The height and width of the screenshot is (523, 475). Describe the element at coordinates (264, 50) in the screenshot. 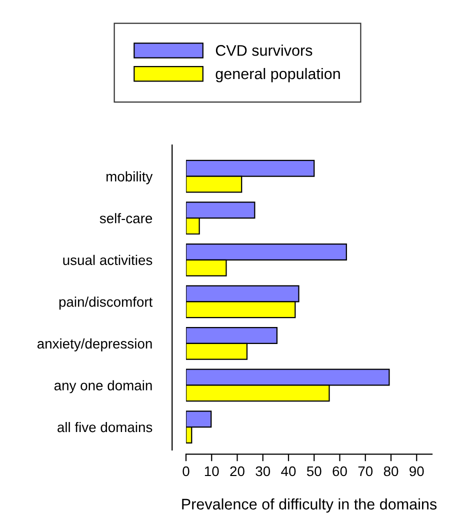

I see `legend-label: CVD survivors` at that location.